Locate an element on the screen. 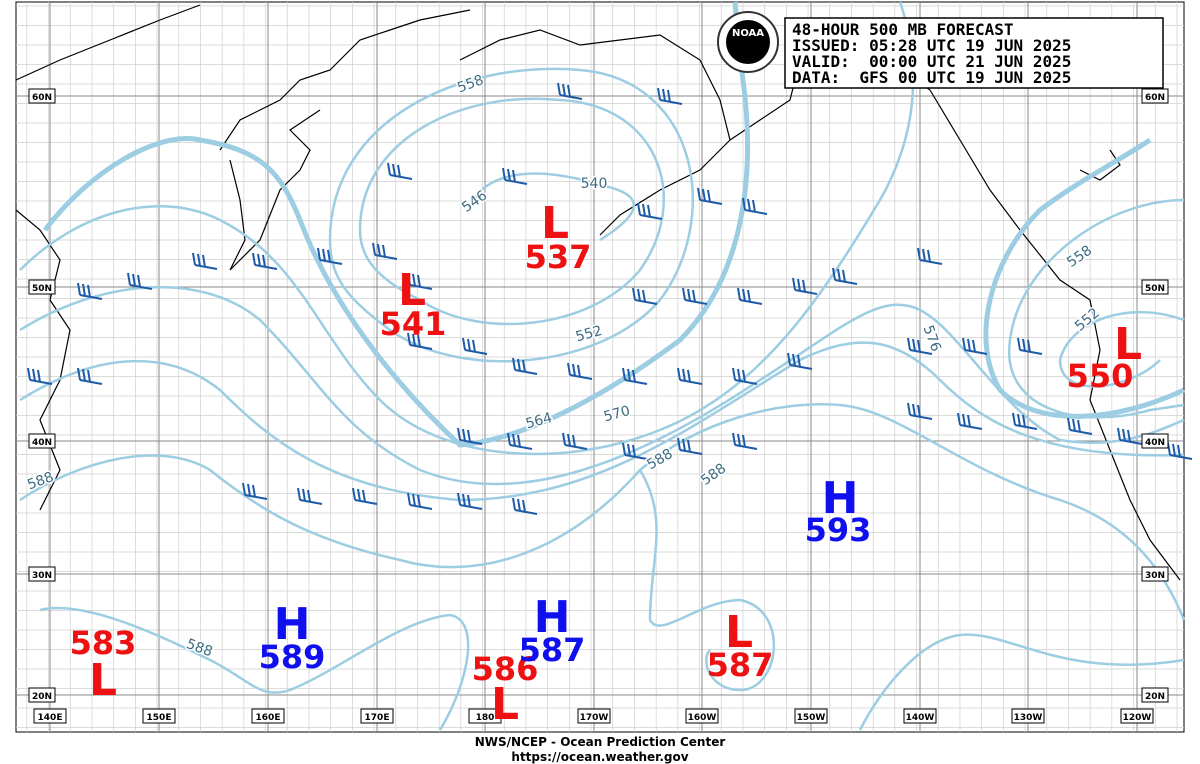  lon-label: 150W is located at coordinates (811, 718).